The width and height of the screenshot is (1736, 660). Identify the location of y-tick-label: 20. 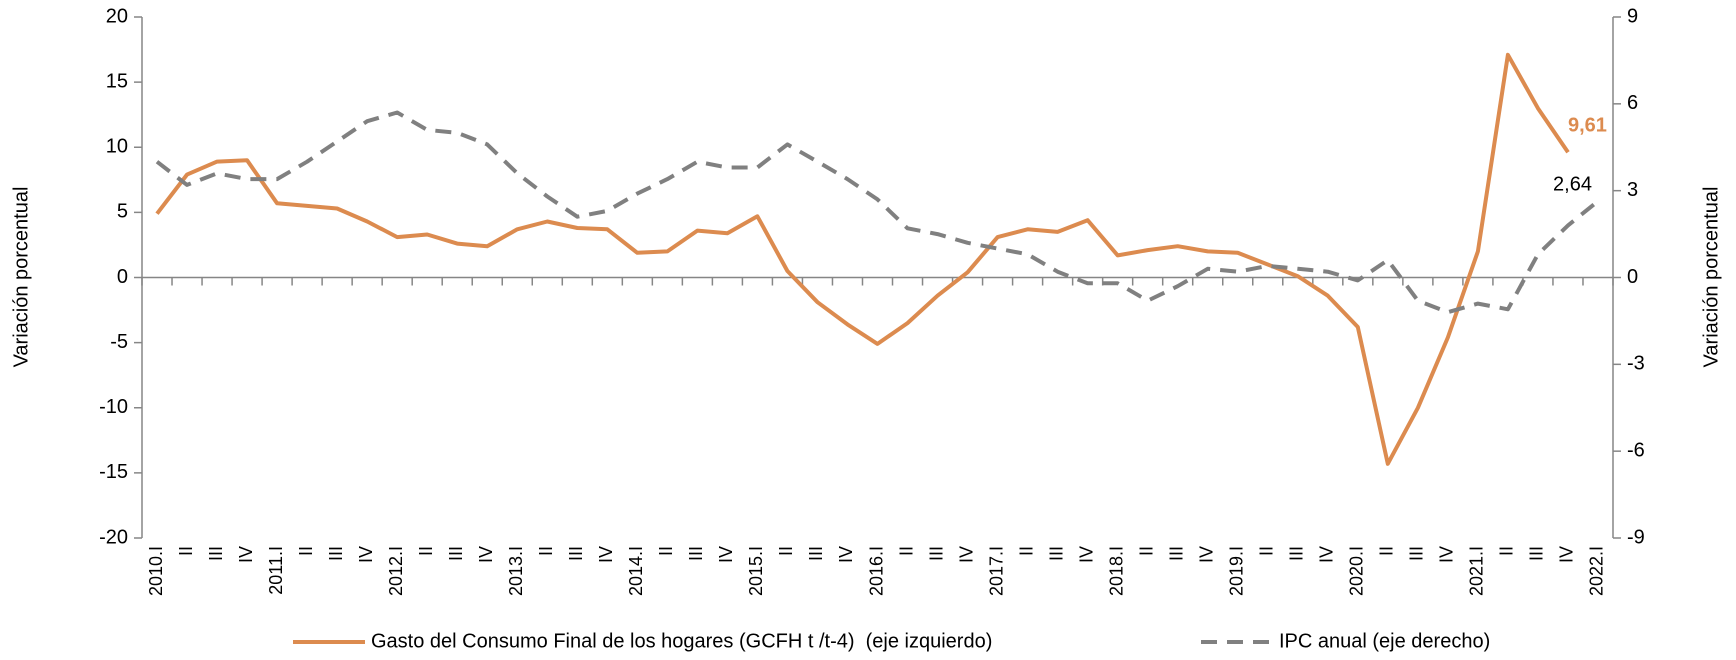
(117, 16).